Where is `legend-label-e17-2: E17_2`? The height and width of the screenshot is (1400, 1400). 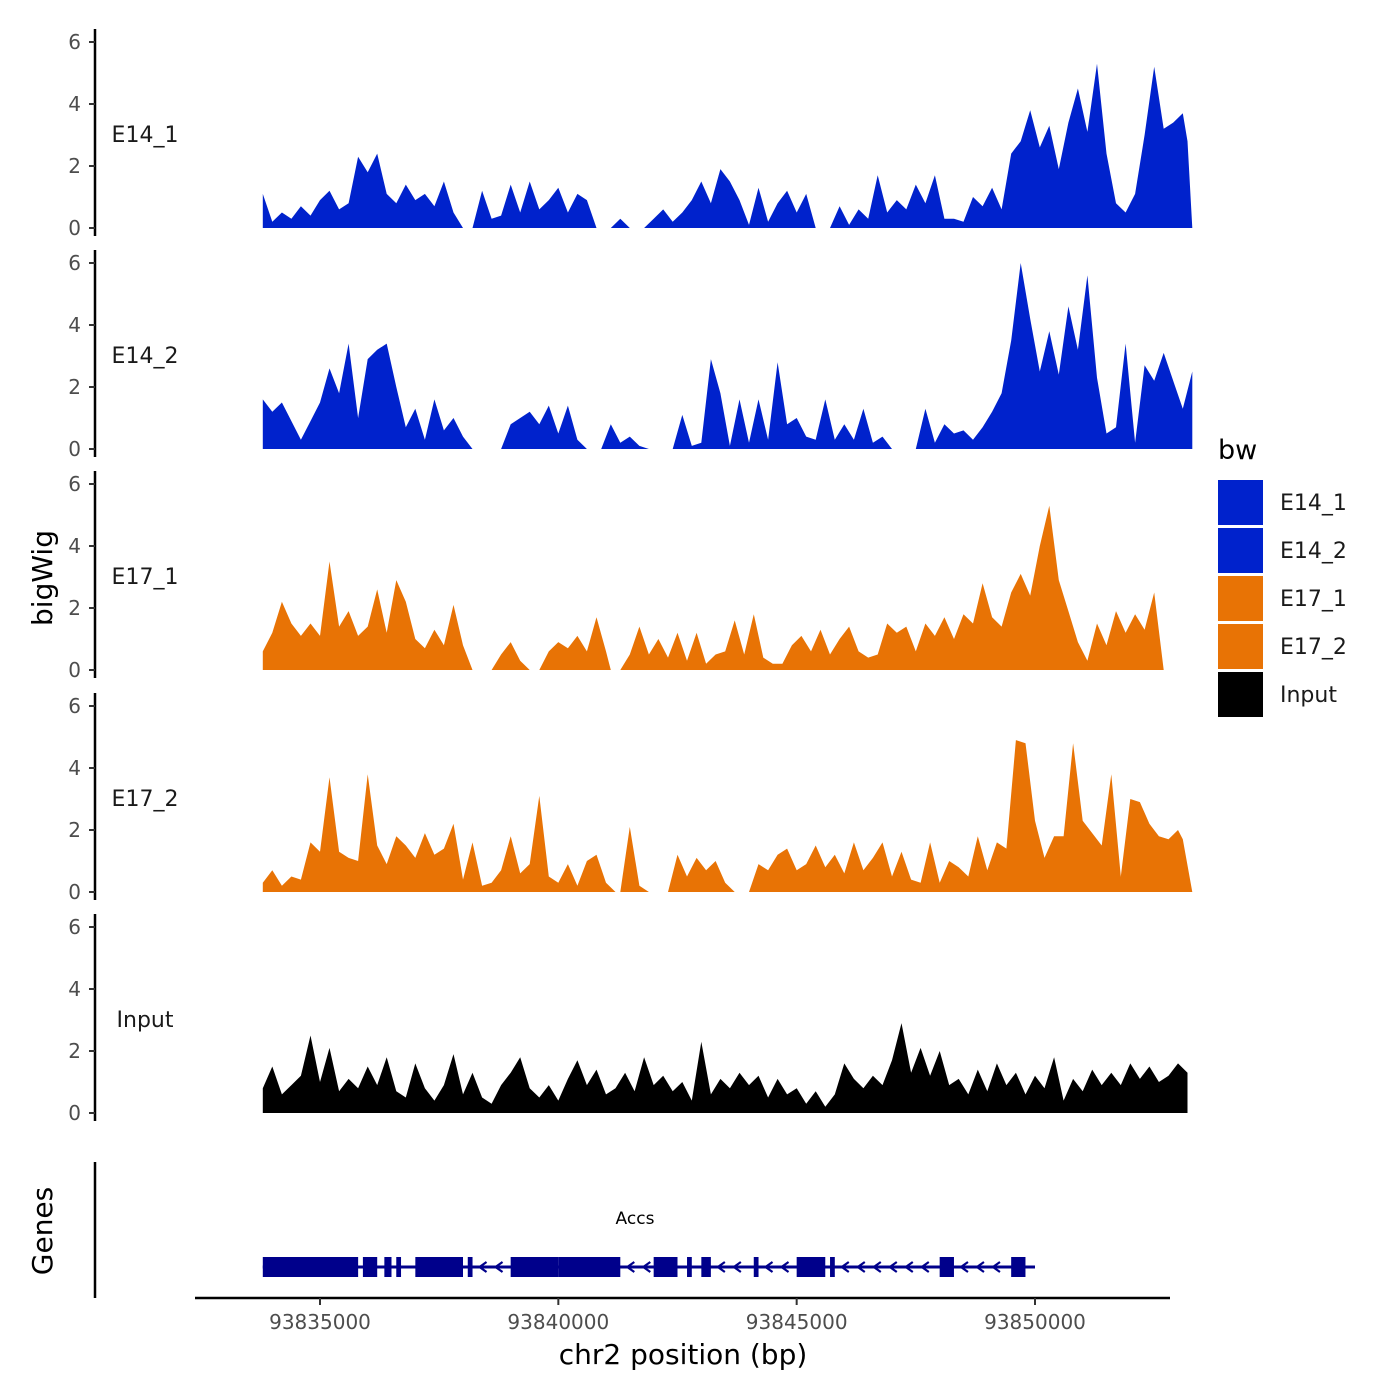
legend-label-e17-2: E17_2 is located at coordinates (1313, 647).